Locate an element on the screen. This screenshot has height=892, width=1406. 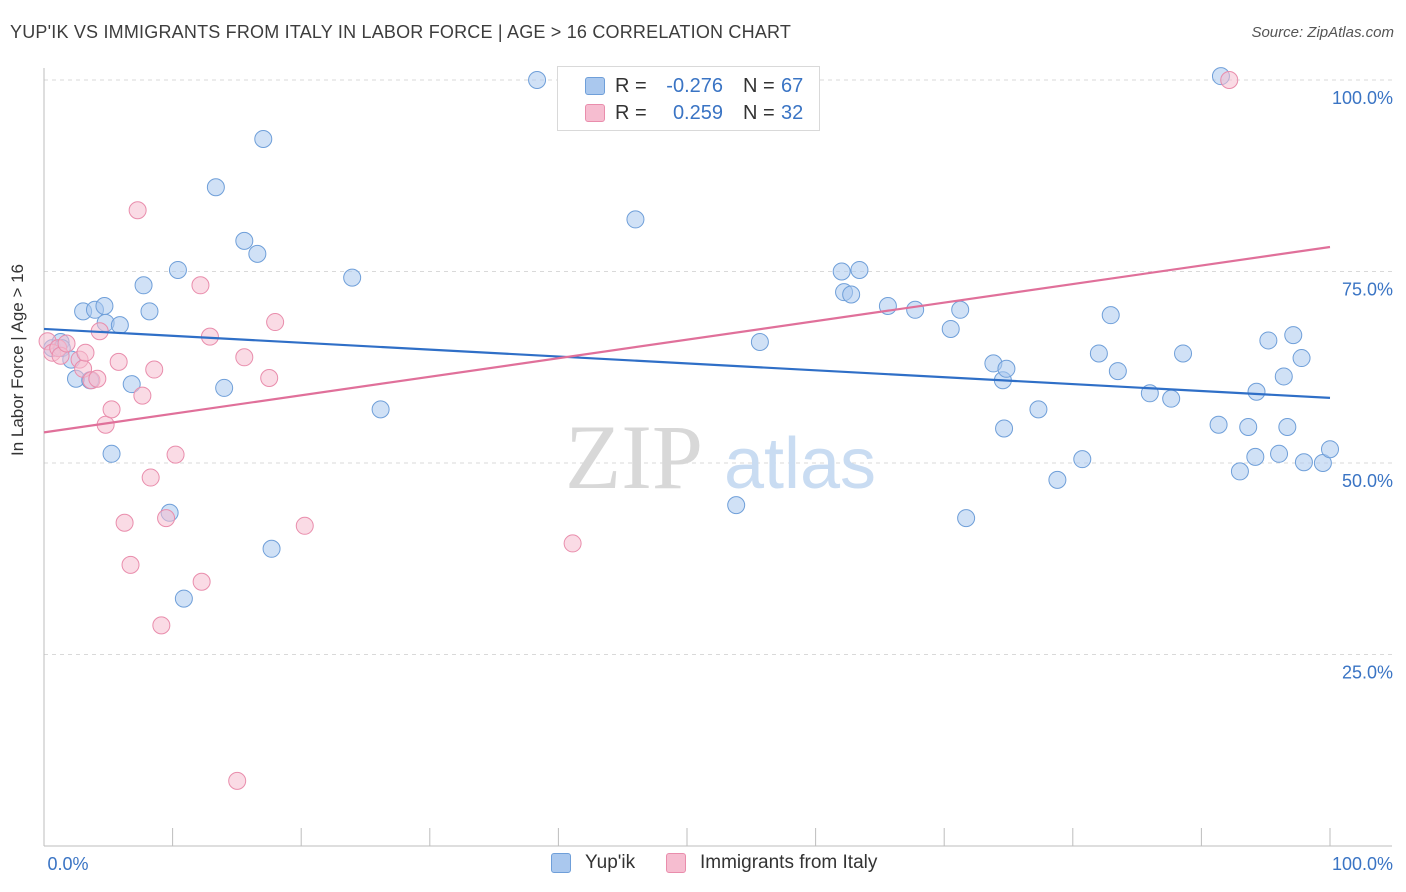
legend-item-yupik: Yup'ik is located at coordinates (593, 863).